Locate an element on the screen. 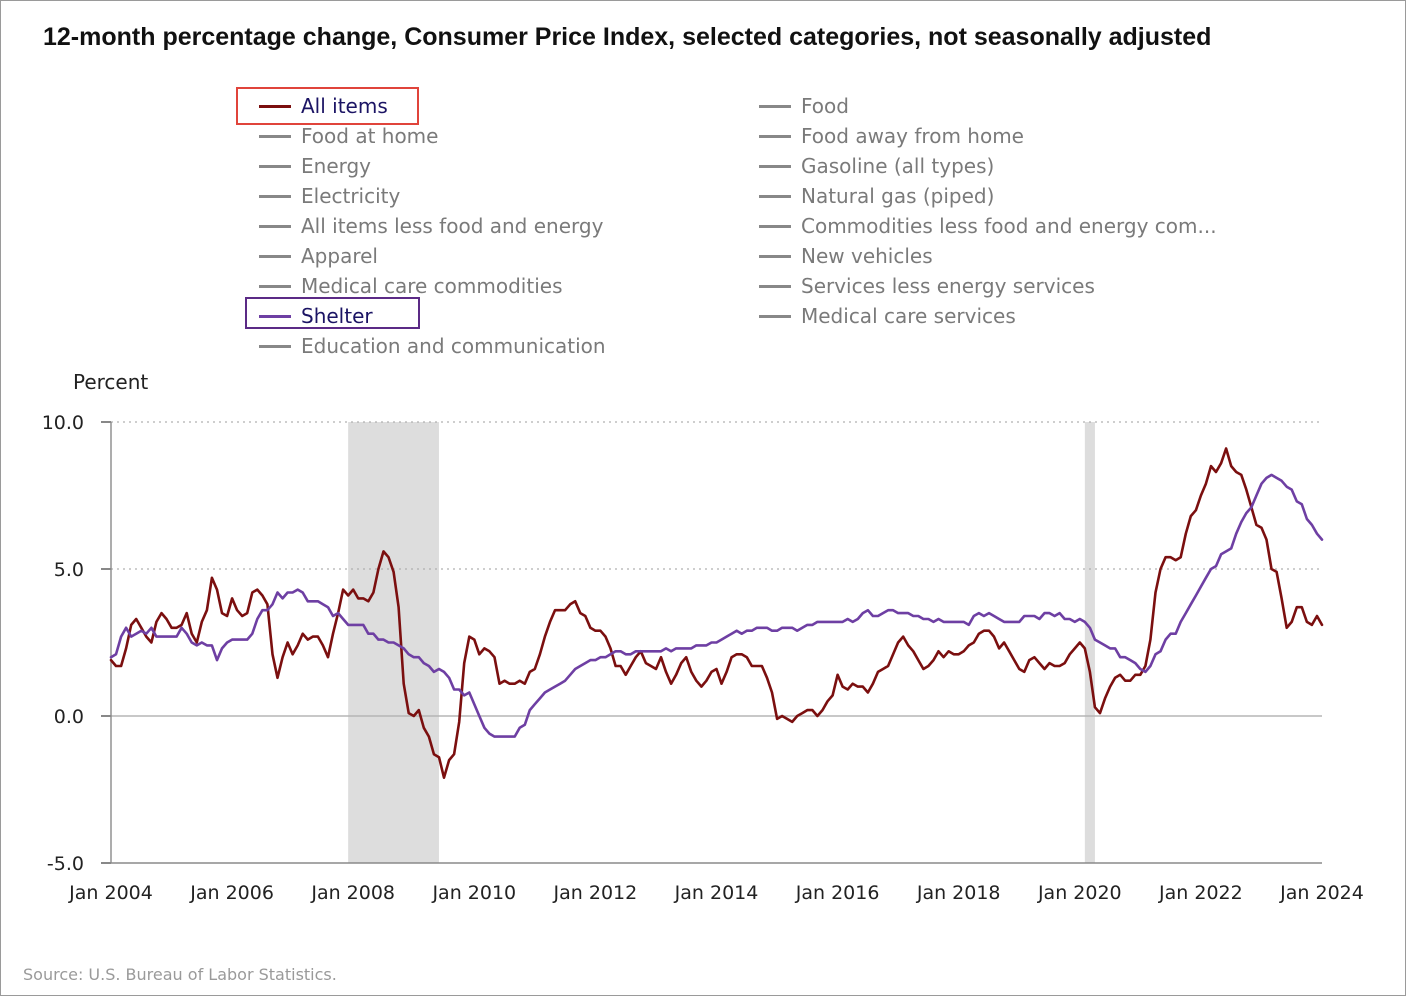 The height and width of the screenshot is (996, 1406). recession-band is located at coordinates (1089, 642).